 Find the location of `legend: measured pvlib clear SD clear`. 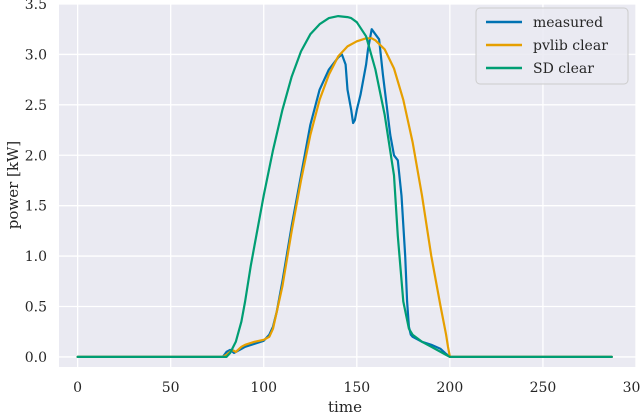

legend: measured pvlib clear SD clear is located at coordinates (552, 46).